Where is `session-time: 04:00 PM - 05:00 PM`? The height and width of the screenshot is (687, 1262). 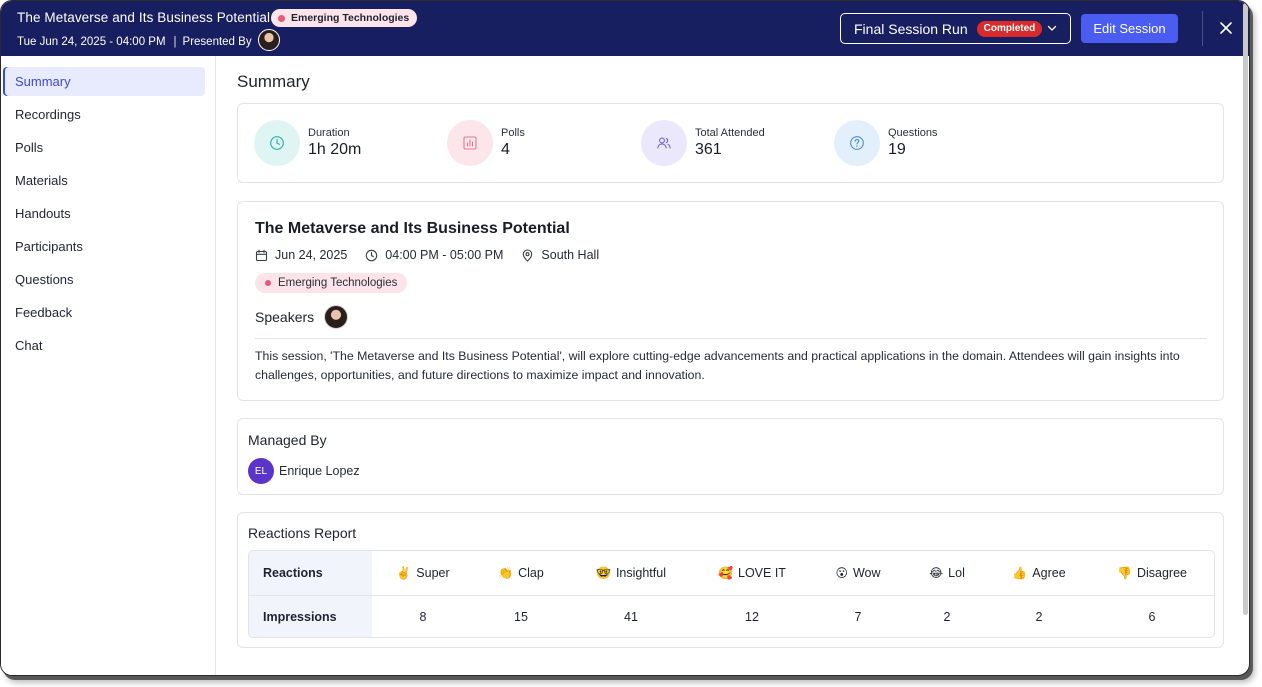
session-time: 04:00 PM - 05:00 PM is located at coordinates (434, 255).